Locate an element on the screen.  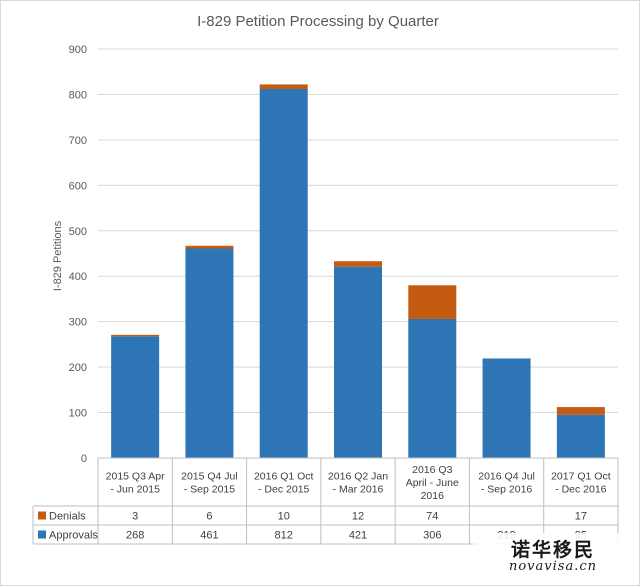
data-label-approvals: 461 is located at coordinates (209, 536).